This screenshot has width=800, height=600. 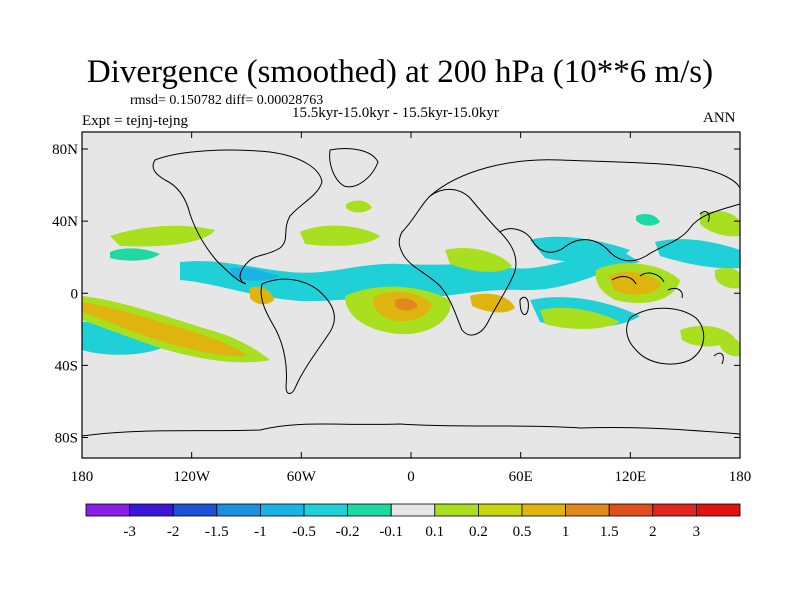 I want to click on field-green-far-east, so click(x=727, y=278).